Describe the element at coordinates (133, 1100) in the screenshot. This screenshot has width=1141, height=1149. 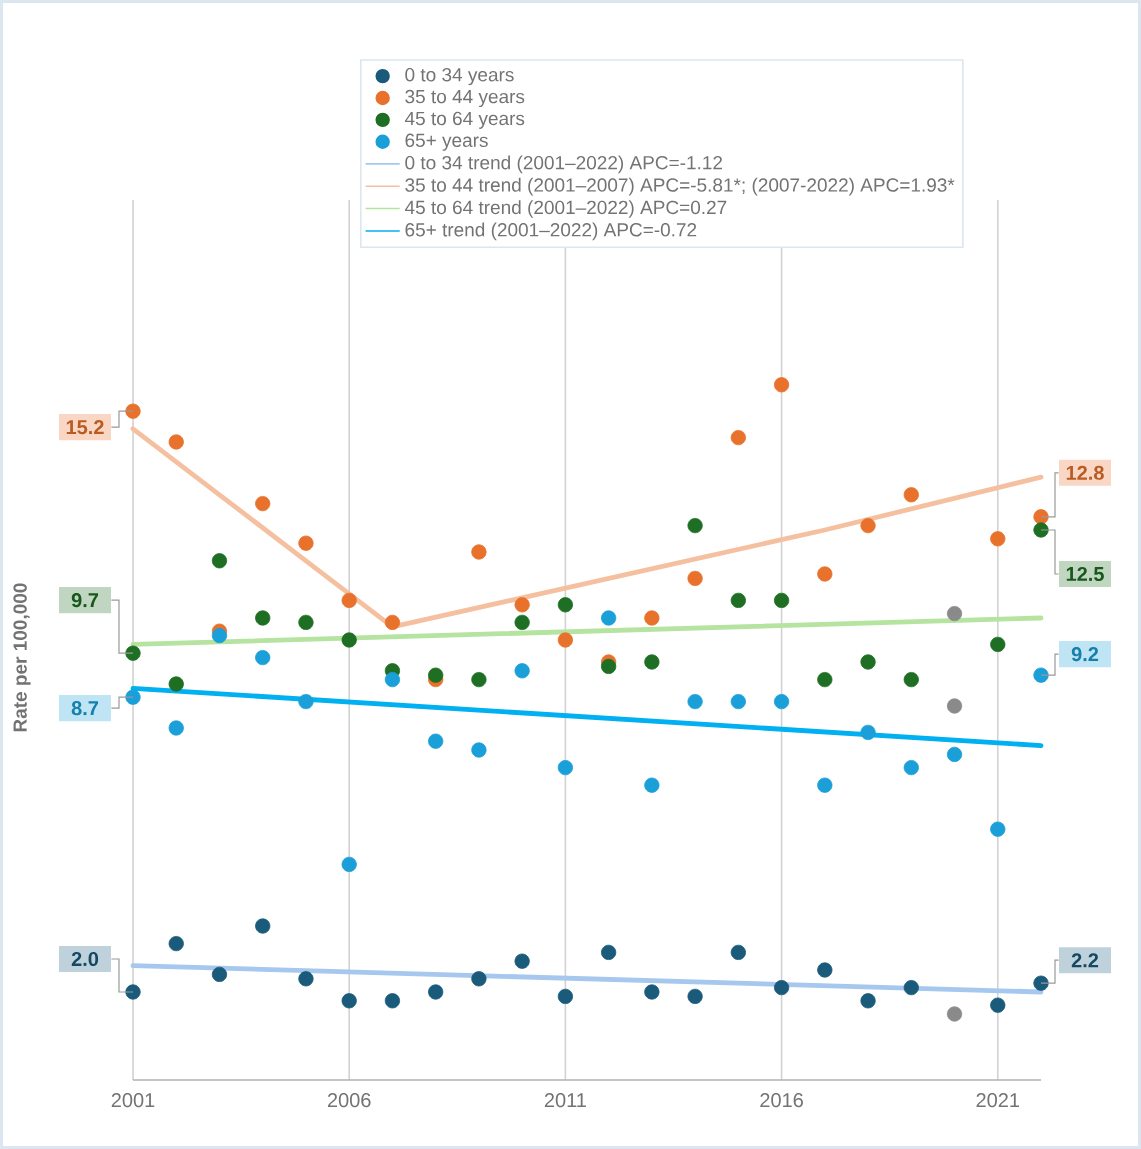
I see `x-tick-label: 2001` at that location.